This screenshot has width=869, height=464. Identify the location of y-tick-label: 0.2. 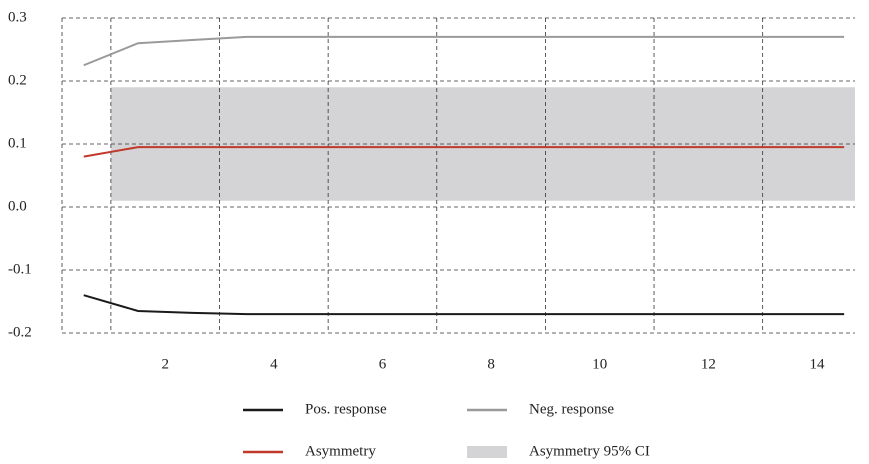
(17, 80).